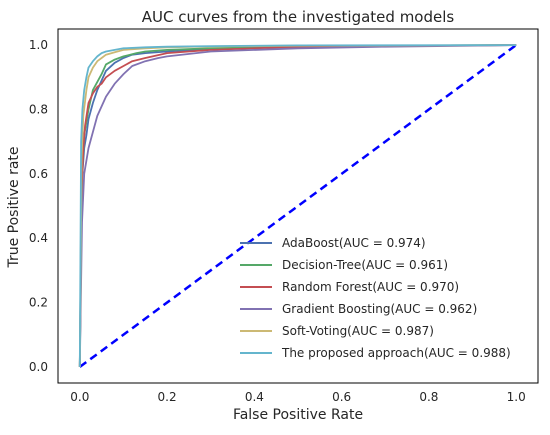 The image size is (550, 435). I want to click on x-tick-label: 0.4, so click(254, 397).